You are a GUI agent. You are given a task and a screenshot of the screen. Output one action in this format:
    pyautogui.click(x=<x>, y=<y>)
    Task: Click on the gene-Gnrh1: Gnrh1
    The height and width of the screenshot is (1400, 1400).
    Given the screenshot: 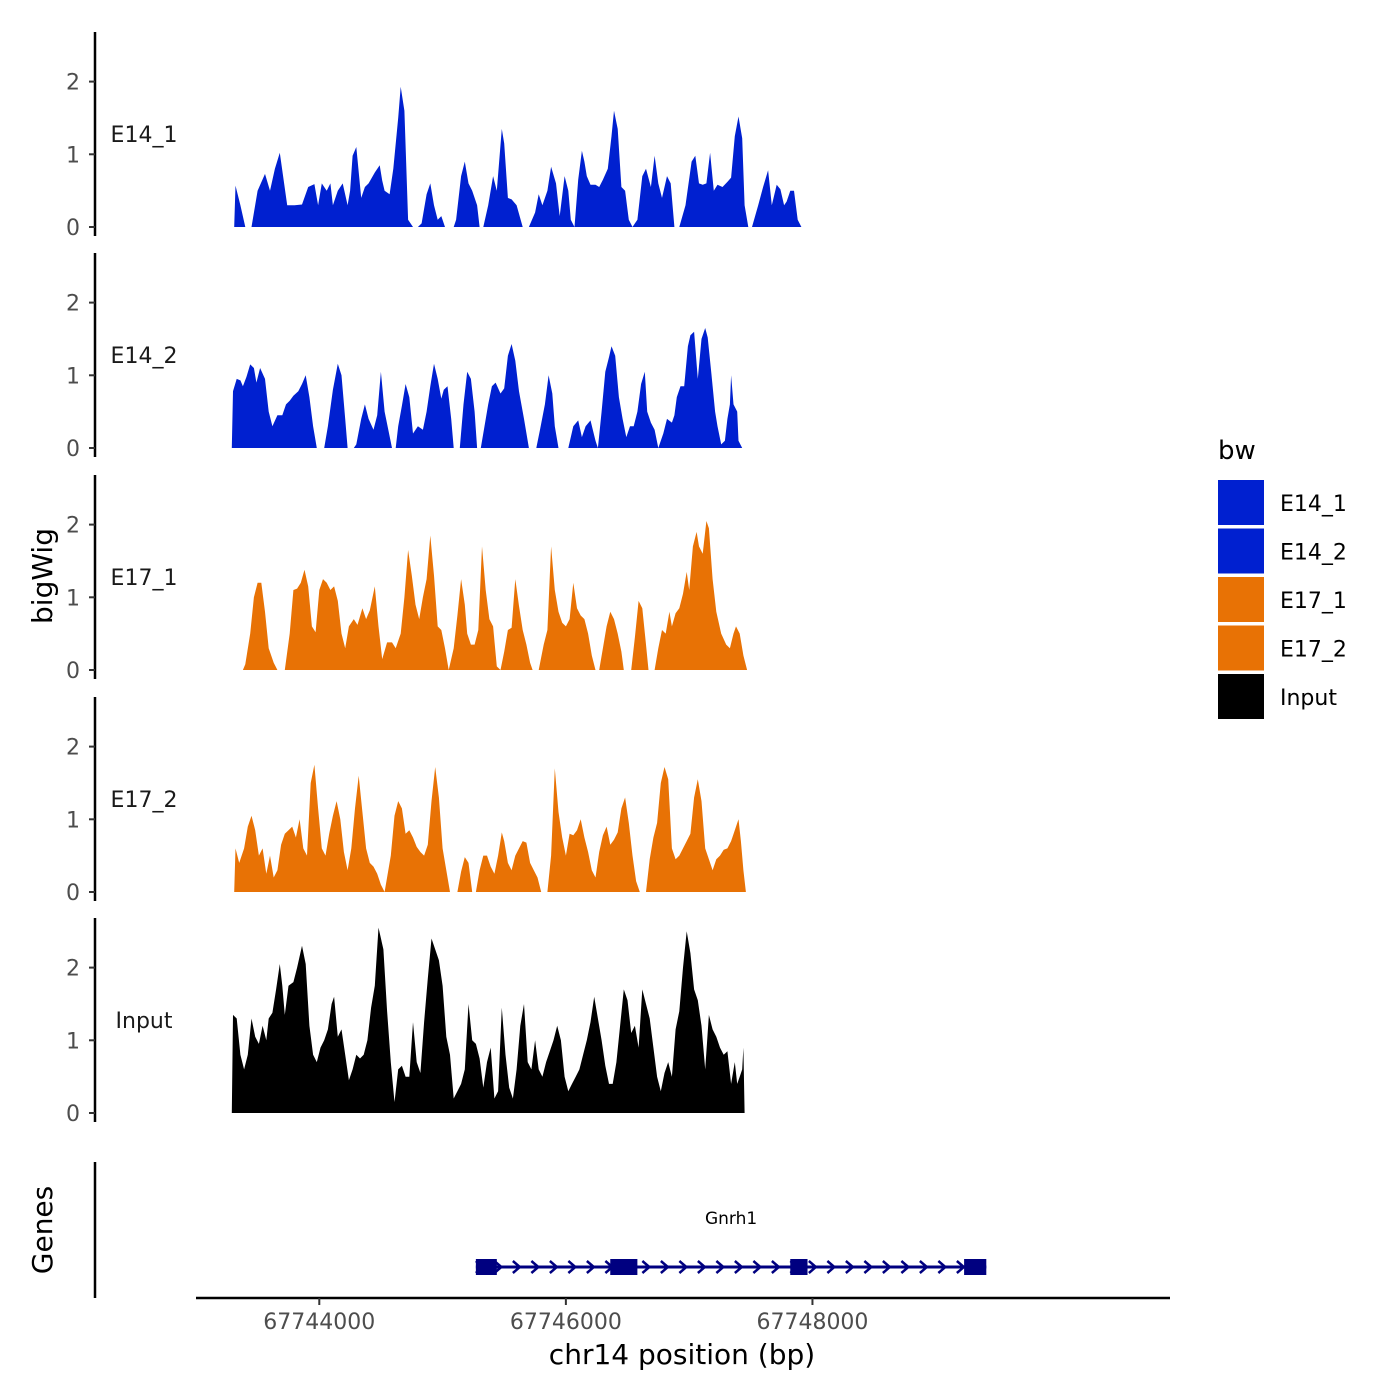 What is the action you would take?
    pyautogui.click(x=731, y=1242)
    